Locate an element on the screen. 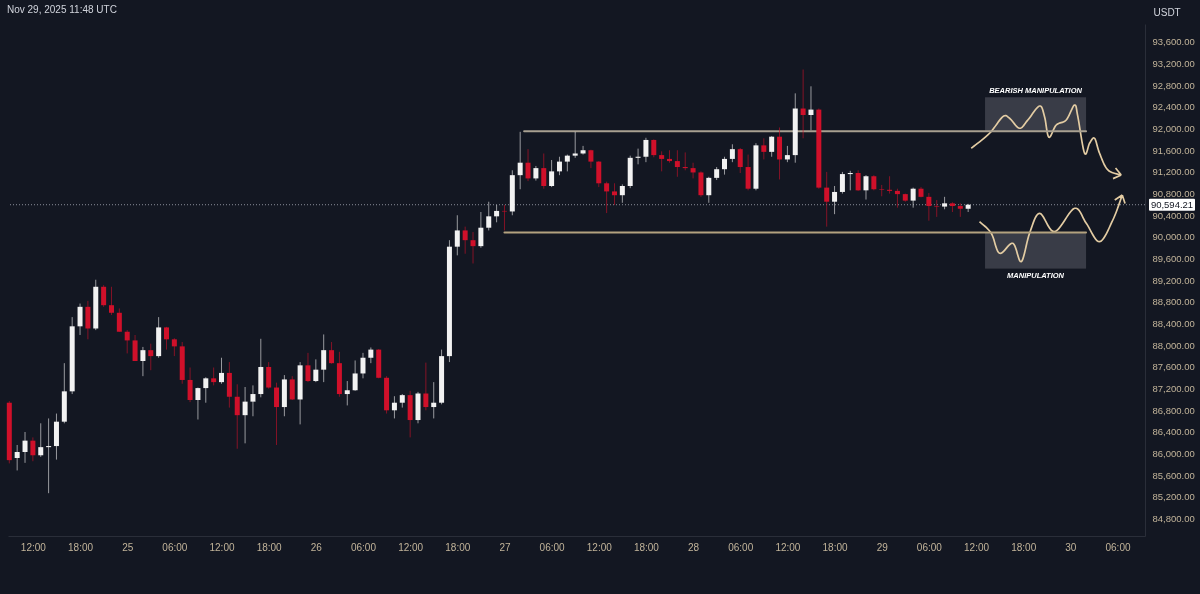 The width and height of the screenshot is (1200, 594). y-tick-label: 86,400.00 is located at coordinates (1173, 432).